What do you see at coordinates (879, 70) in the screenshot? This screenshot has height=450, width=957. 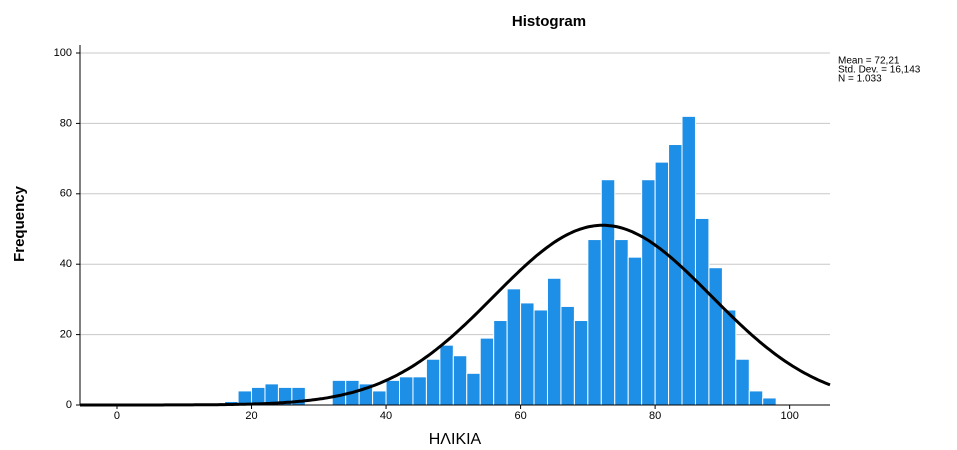 I see `stat-label: Std. Dev. = 16,143` at bounding box center [879, 70].